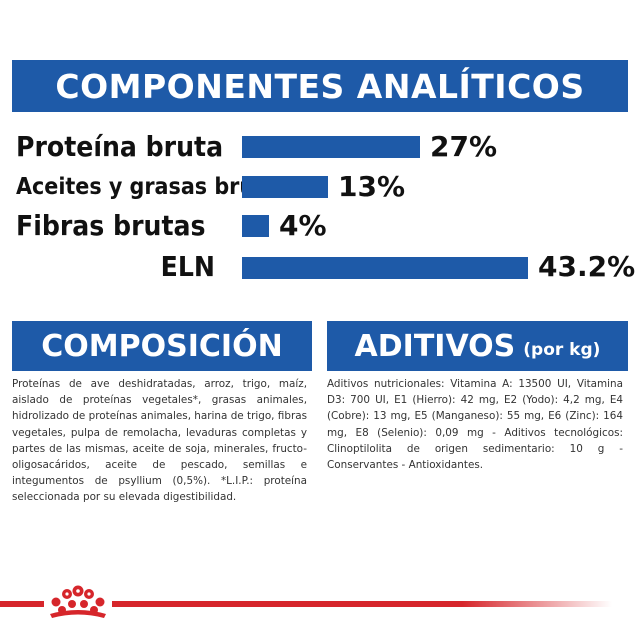 This screenshot has width=640, height=640. I want to click on analytics-row-protein: Proteína bruta 27%, so click(320, 147).